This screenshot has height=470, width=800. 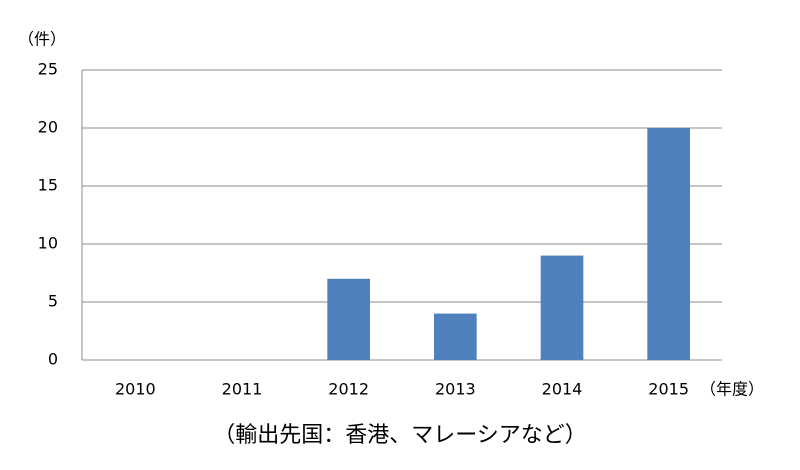 I want to click on x-tick-label: 2011, so click(x=242, y=389).